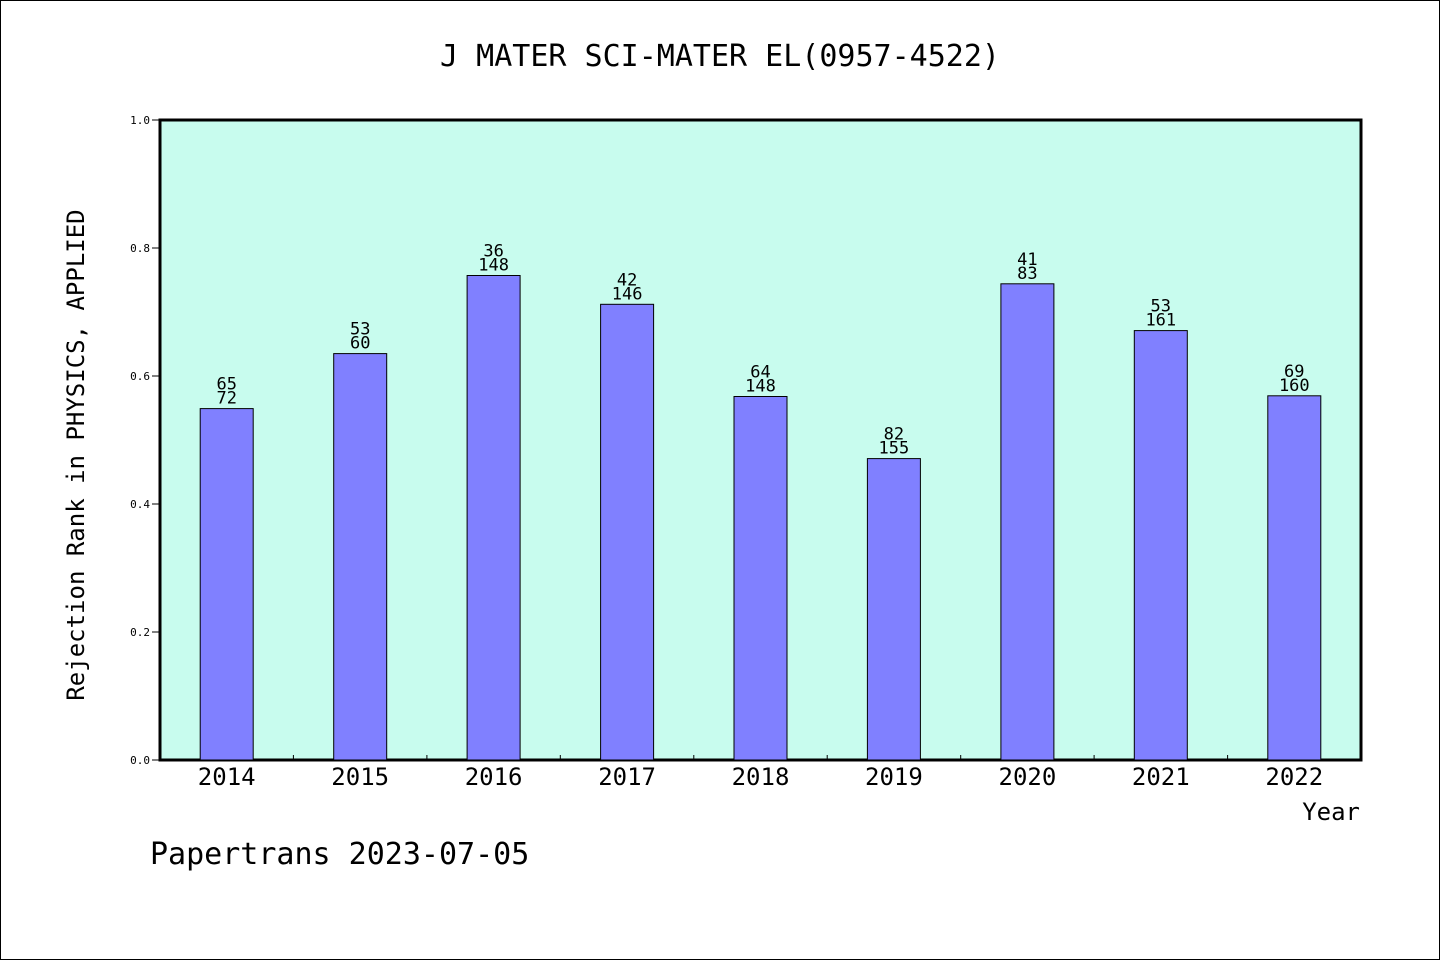 The height and width of the screenshot is (960, 1440). What do you see at coordinates (720, 56) in the screenshot?
I see `chart-title: J MATER SCI-MATER EL(0957-4522)` at bounding box center [720, 56].